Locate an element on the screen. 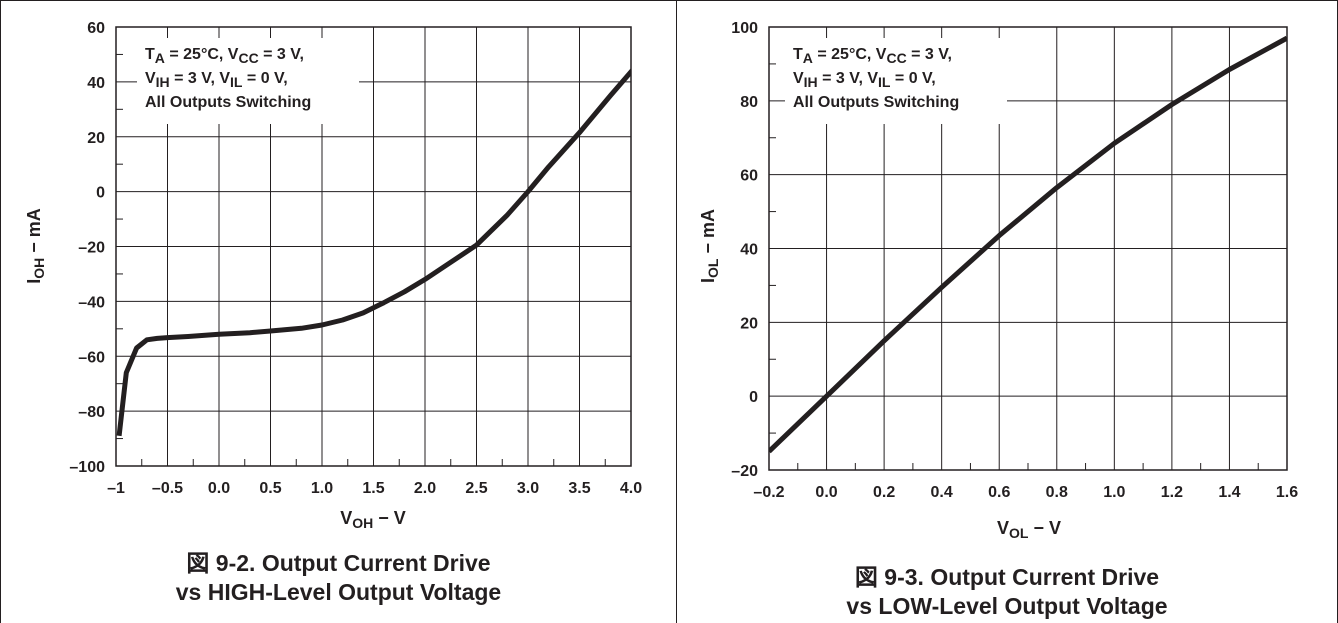 The image size is (1338, 623). x-tick-label: –1 is located at coordinates (116, 488).